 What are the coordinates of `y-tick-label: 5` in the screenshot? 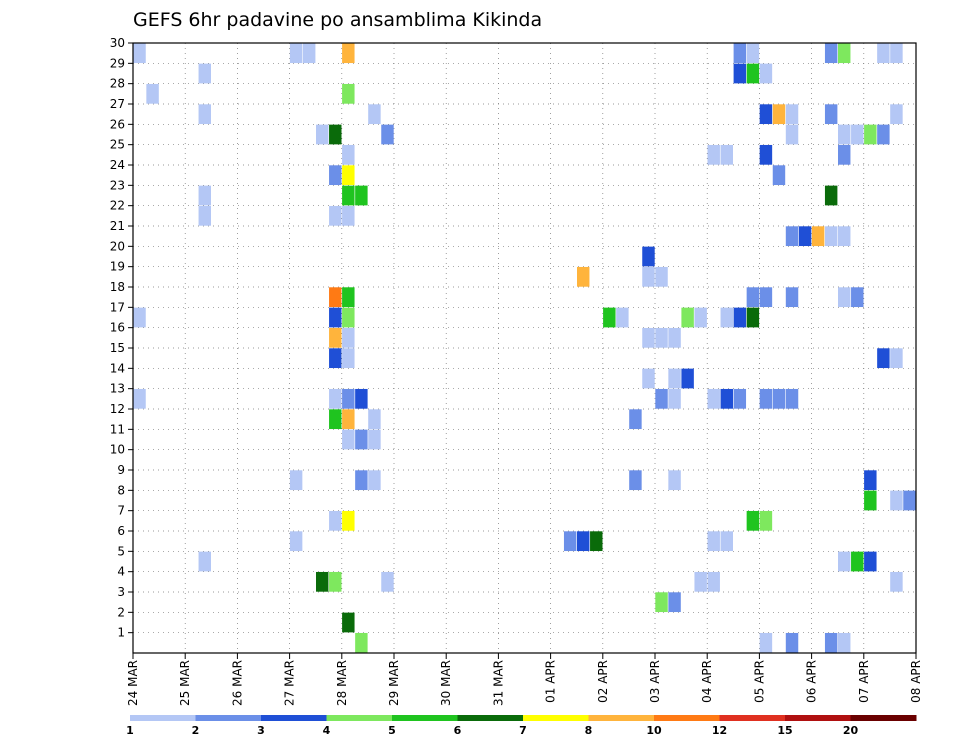 It's located at (121, 551).